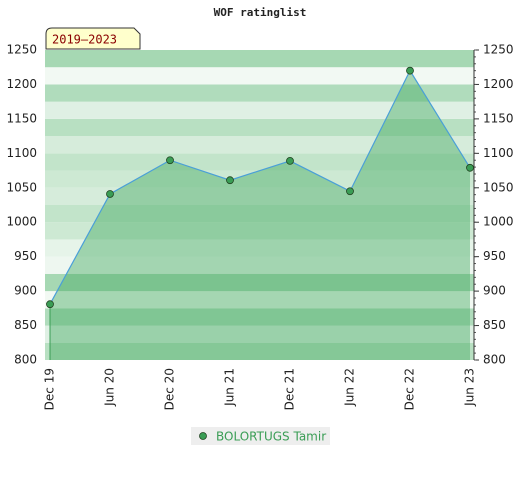 This screenshot has width=520, height=484. I want to click on legend-box, so click(260, 436).